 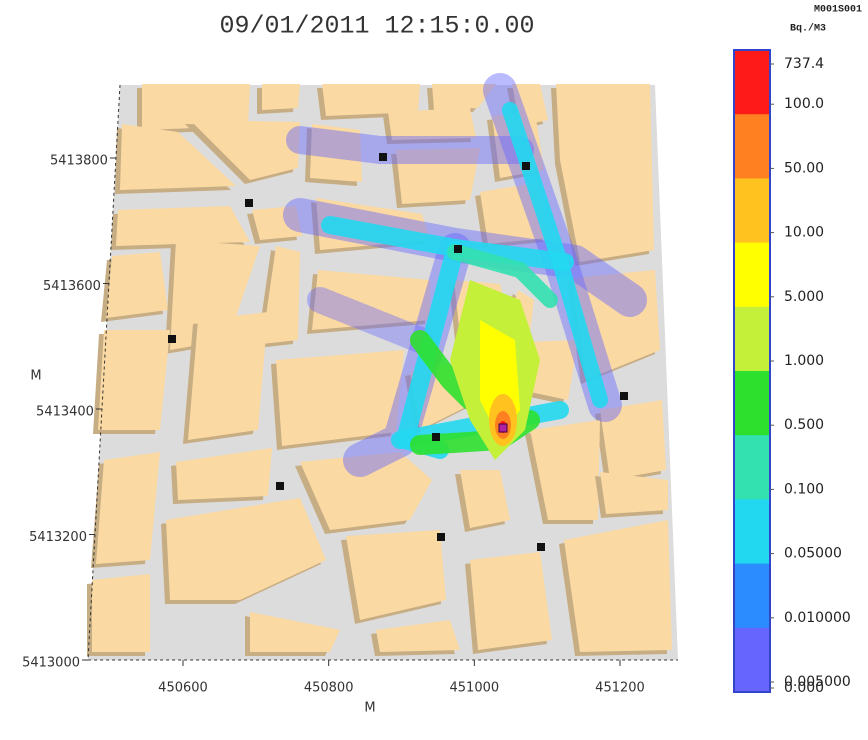 What do you see at coordinates (376, 26) in the screenshot?
I see `map-title: 09/01/2011 12:15:0.00` at bounding box center [376, 26].